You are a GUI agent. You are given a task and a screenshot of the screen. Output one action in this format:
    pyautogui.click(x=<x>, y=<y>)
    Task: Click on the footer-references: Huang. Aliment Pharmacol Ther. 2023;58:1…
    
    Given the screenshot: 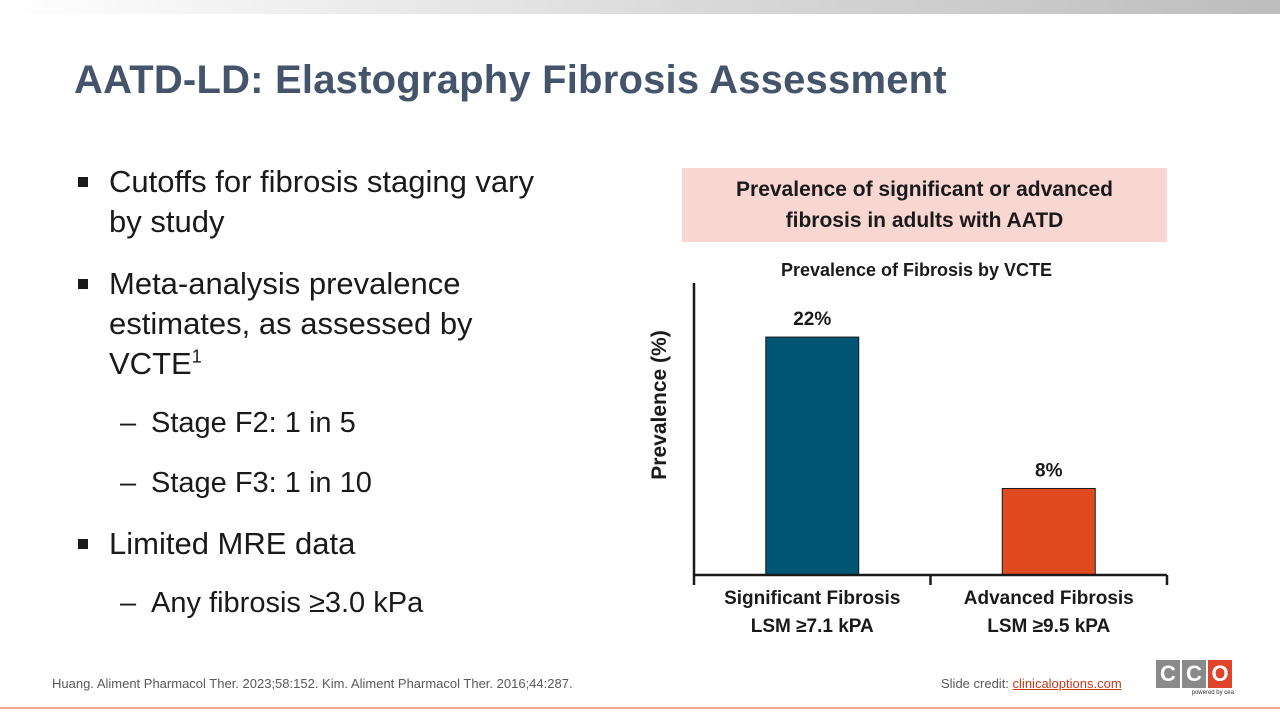 What is the action you would take?
    pyautogui.click(x=312, y=683)
    